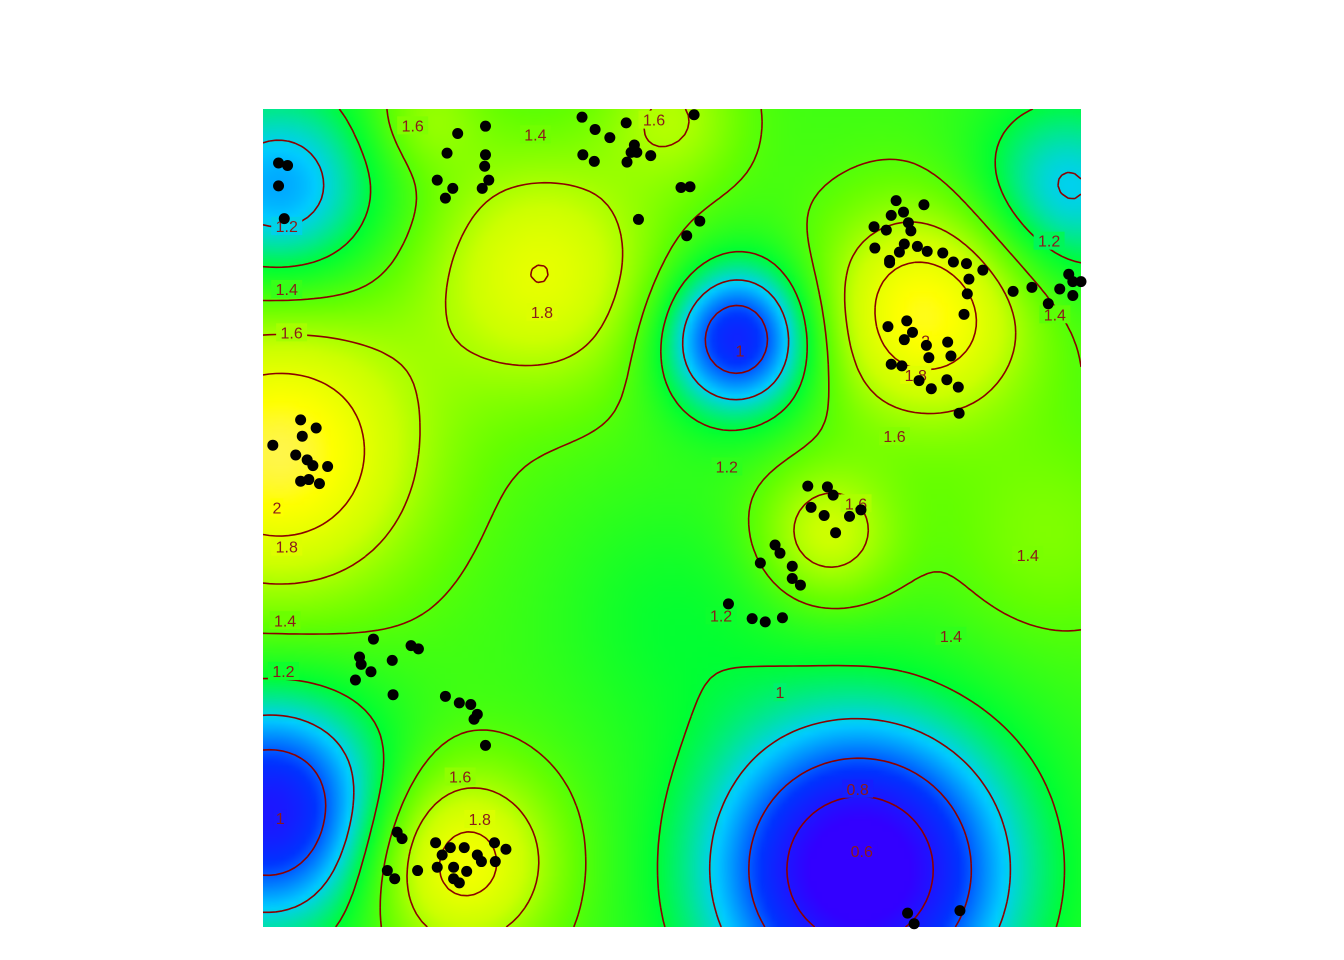 This screenshot has height=960, width=1344. I want to click on contour-label: 1.2, so click(1049, 242).